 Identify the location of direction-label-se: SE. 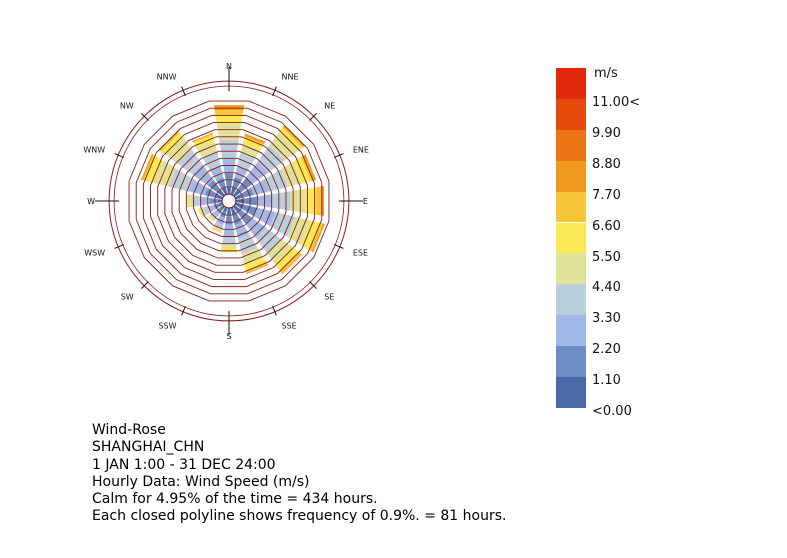
(329, 296).